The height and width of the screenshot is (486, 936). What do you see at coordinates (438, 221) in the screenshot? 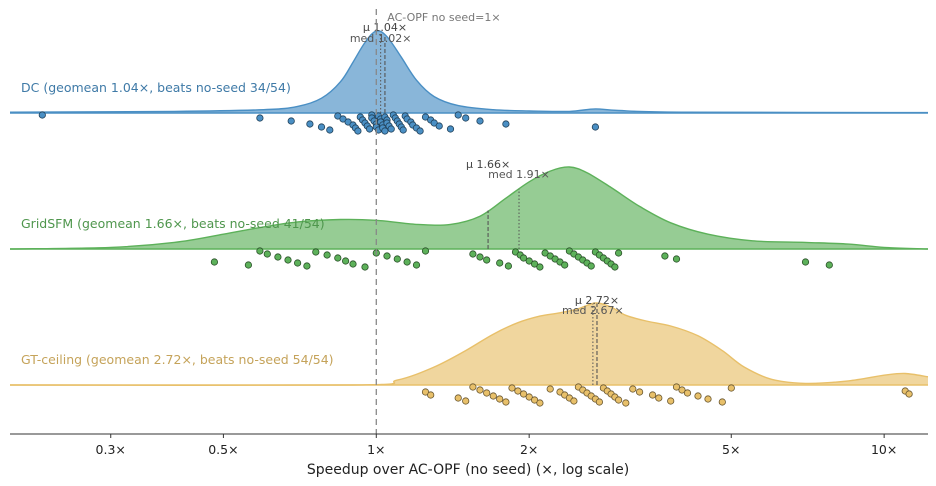
I see `reference-line-layer: AC-OPF no seed=1×` at bounding box center [438, 221].